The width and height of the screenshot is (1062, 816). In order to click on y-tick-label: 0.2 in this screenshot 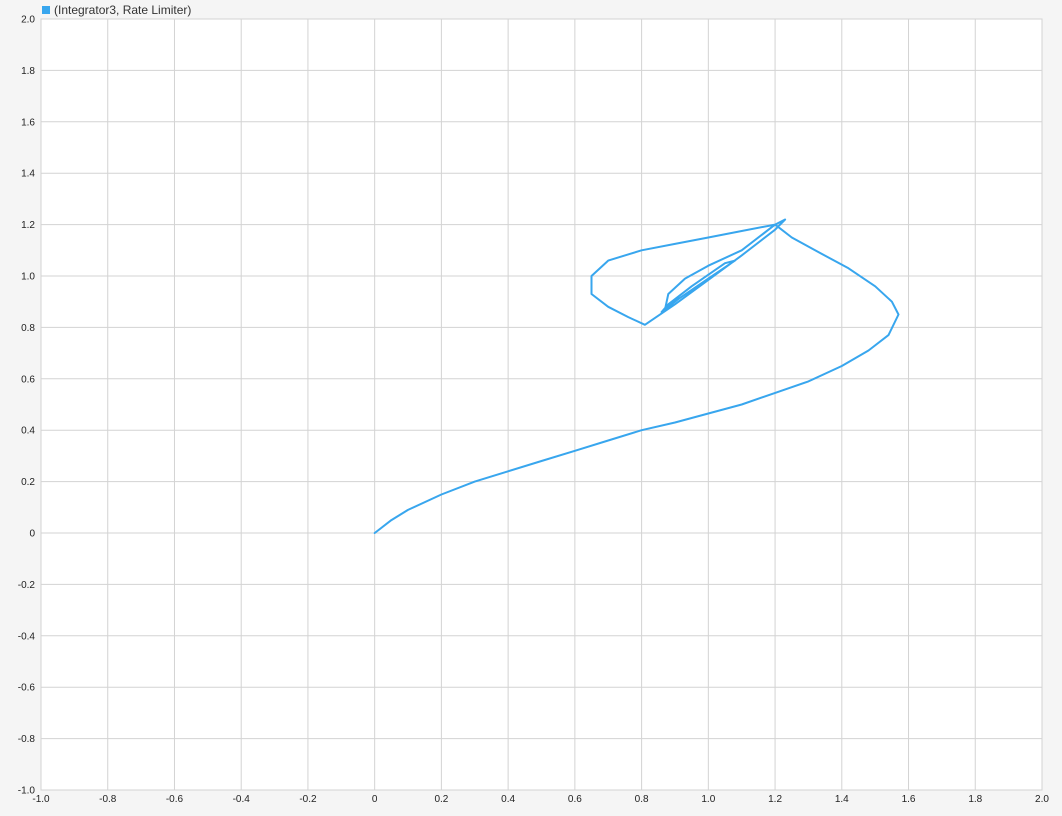, I will do `click(28, 482)`.